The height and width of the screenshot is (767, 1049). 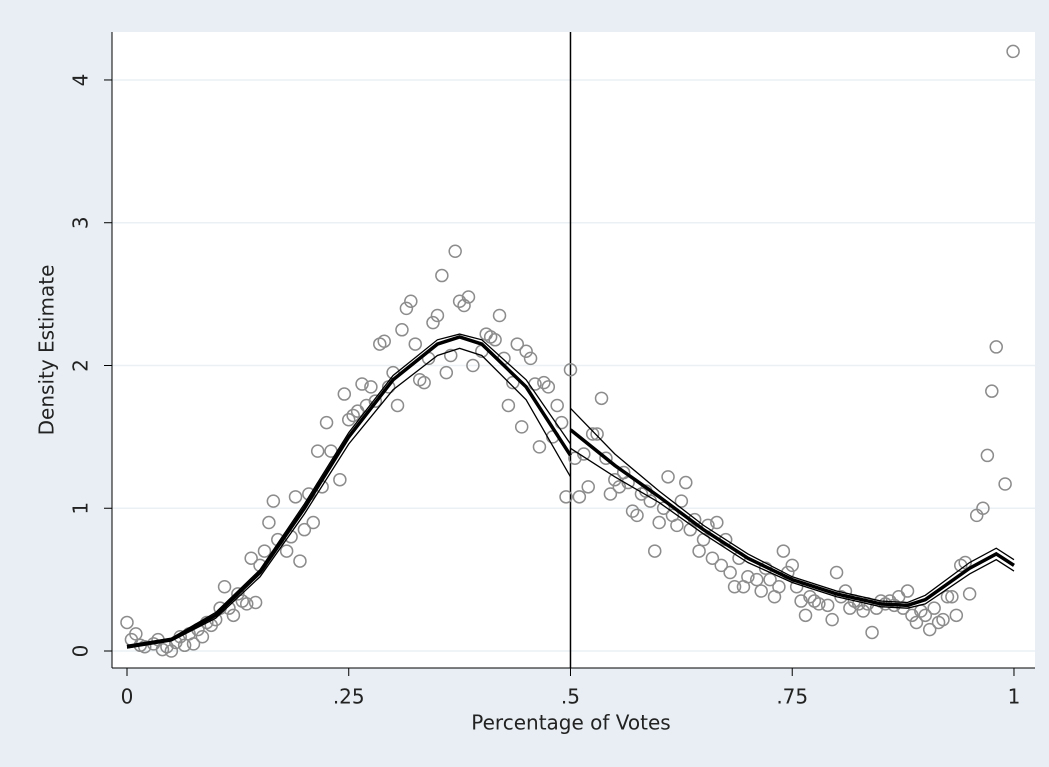 What do you see at coordinates (81, 651) in the screenshot?
I see `y-tick-label: 0` at bounding box center [81, 651].